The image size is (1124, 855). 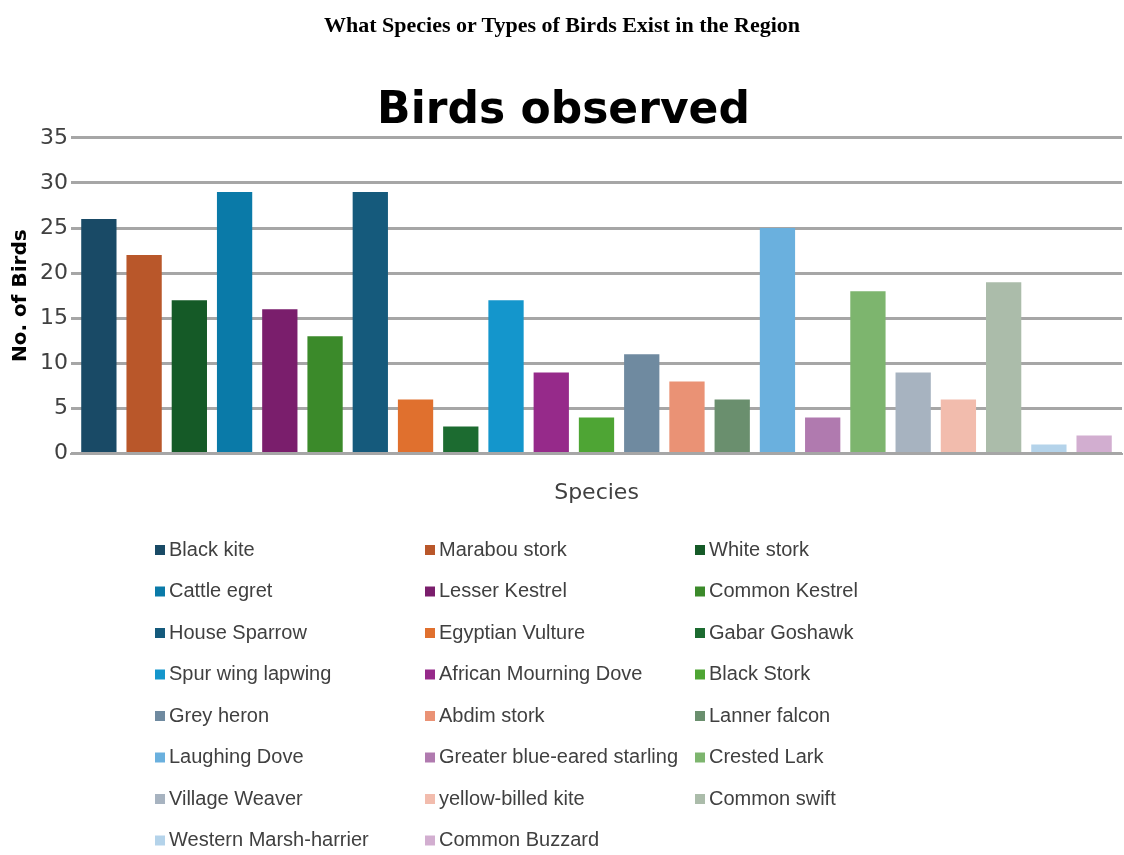 What do you see at coordinates (519, 839) in the screenshot?
I see `legend-label: Common Buzzard` at bounding box center [519, 839].